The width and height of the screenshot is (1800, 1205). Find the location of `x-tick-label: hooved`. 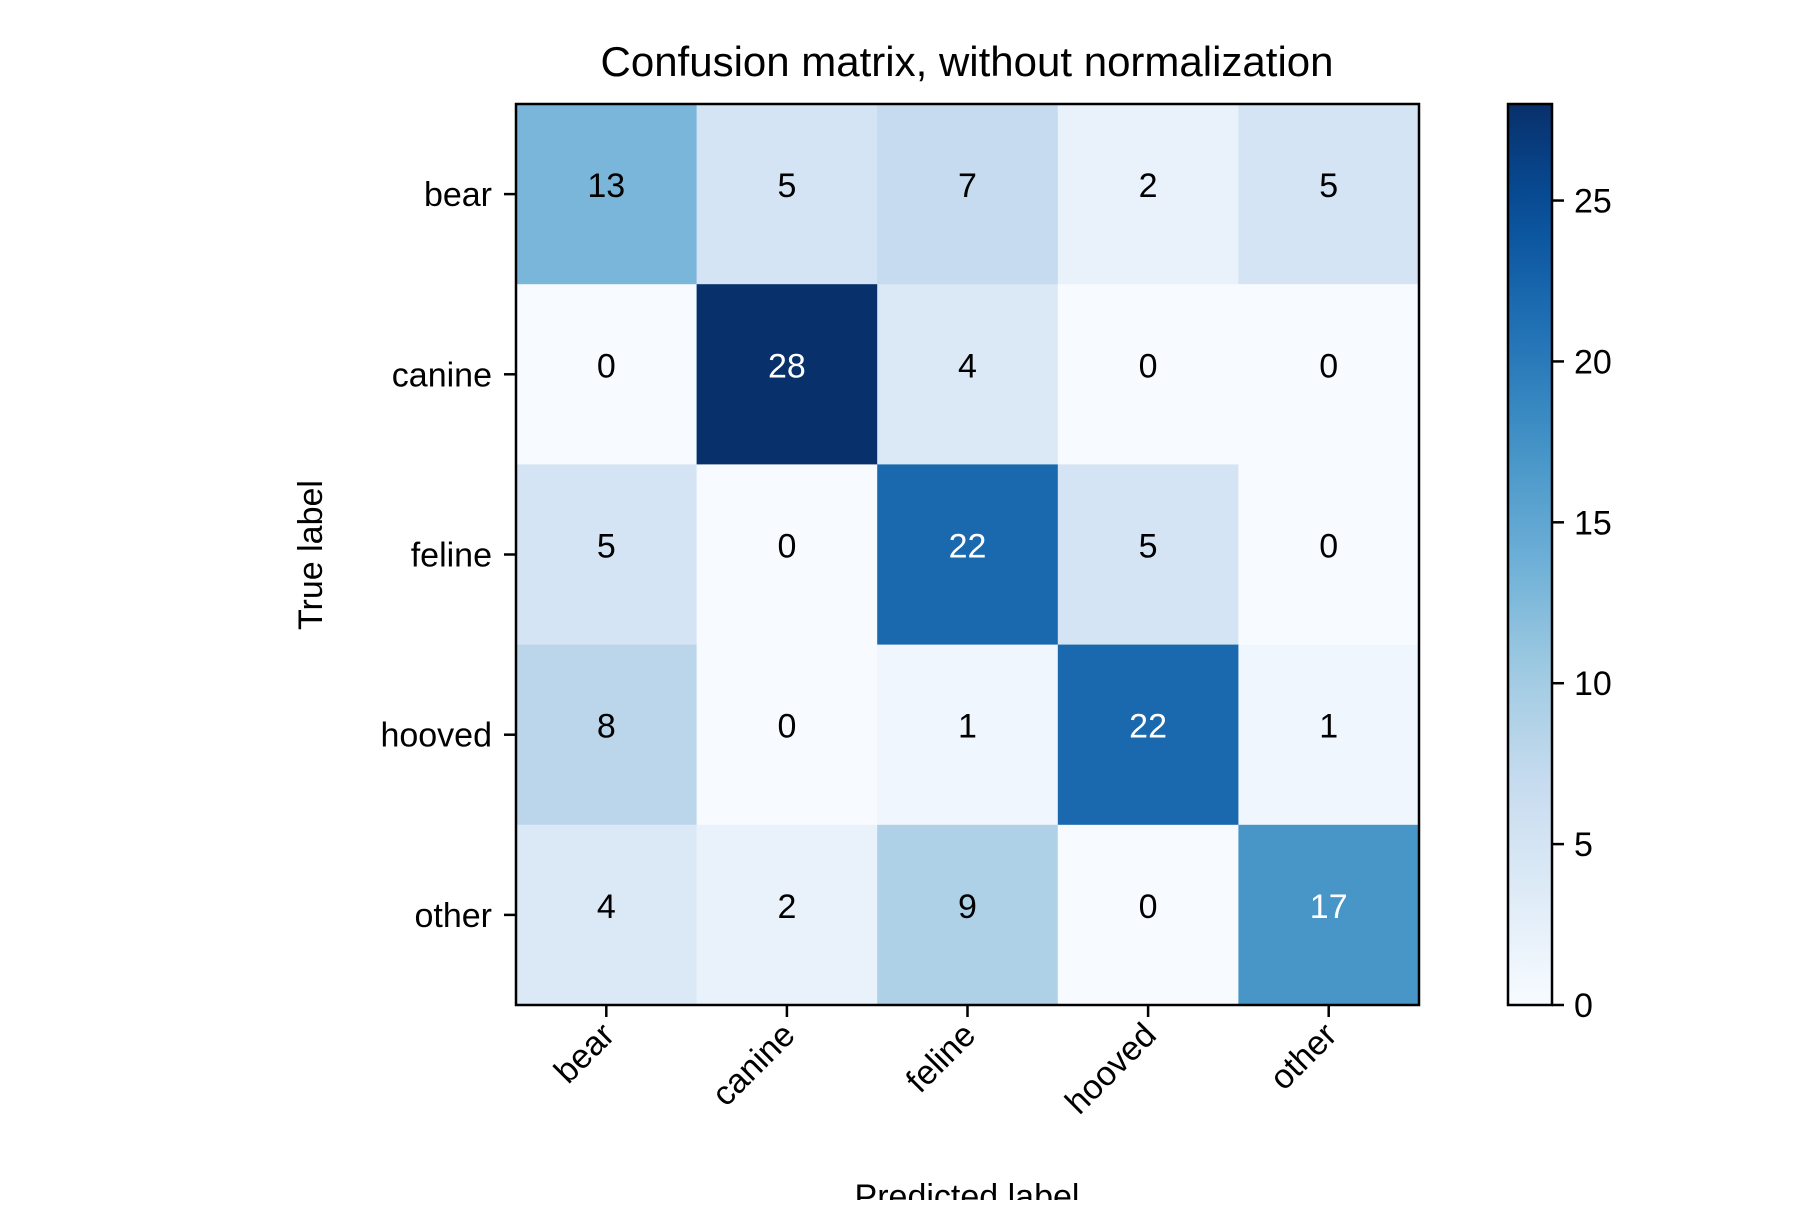

x-tick-label: hooved is located at coordinates (1111, 1069).